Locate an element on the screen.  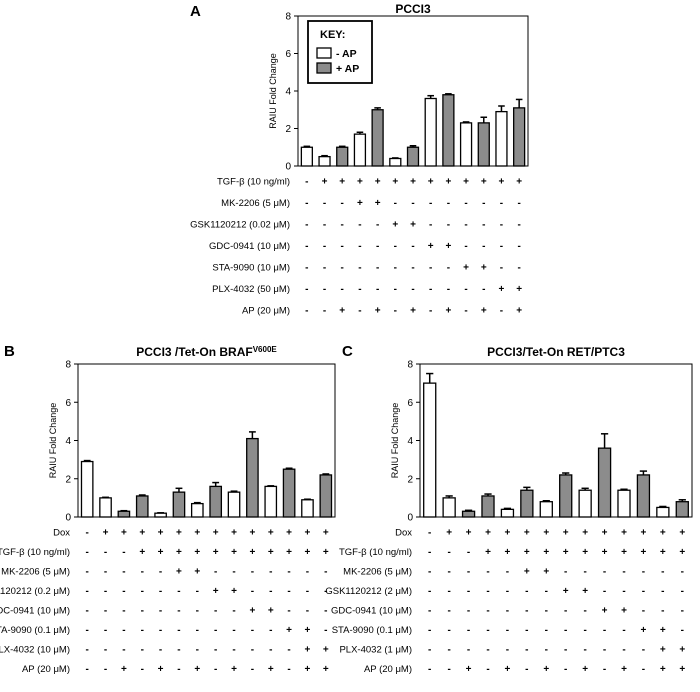
condition-label: GSK1120212 (0.2 μM) is located at coordinates (35, 591).